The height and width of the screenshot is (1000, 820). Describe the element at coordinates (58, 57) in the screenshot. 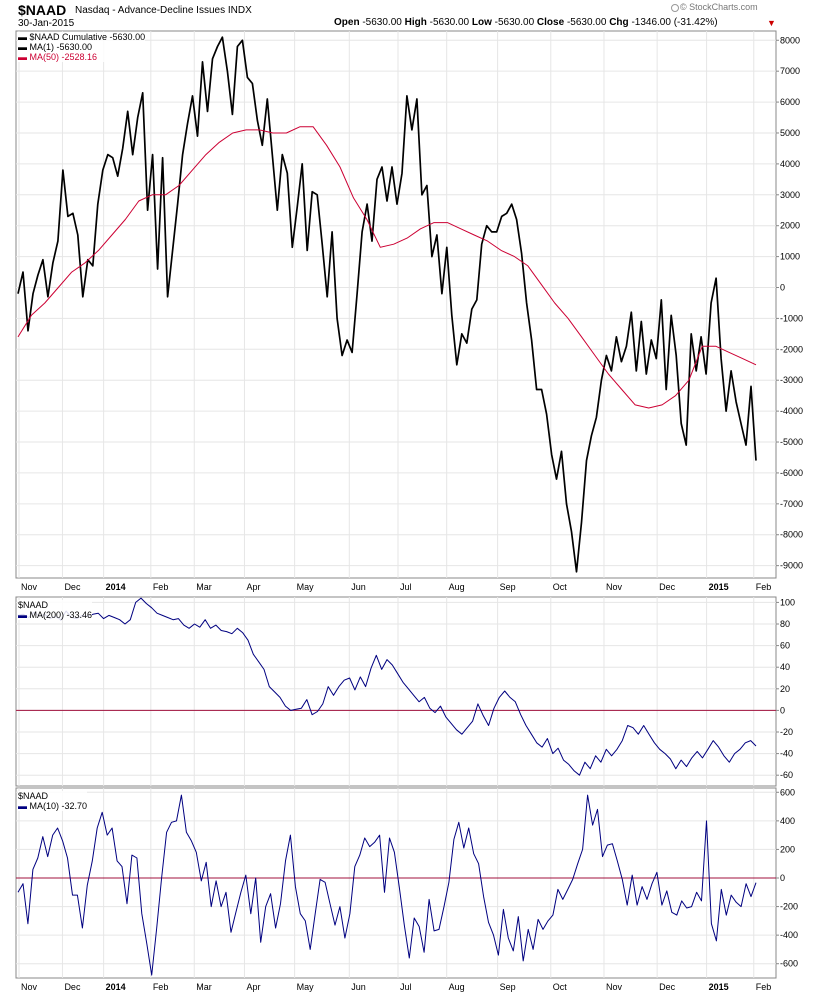

I see `legend-entry-ma50: ▬ MA(50) -2528.16` at that location.